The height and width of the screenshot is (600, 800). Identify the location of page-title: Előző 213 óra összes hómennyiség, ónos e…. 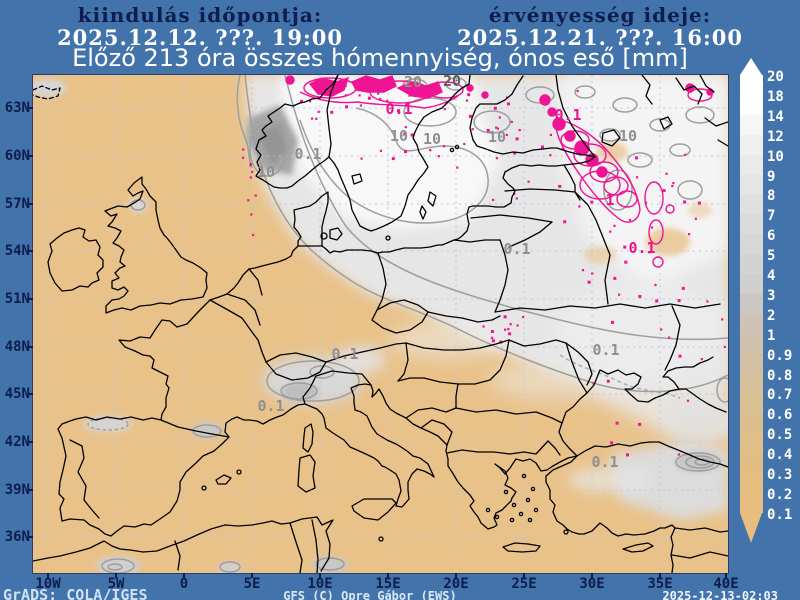
(380, 58).